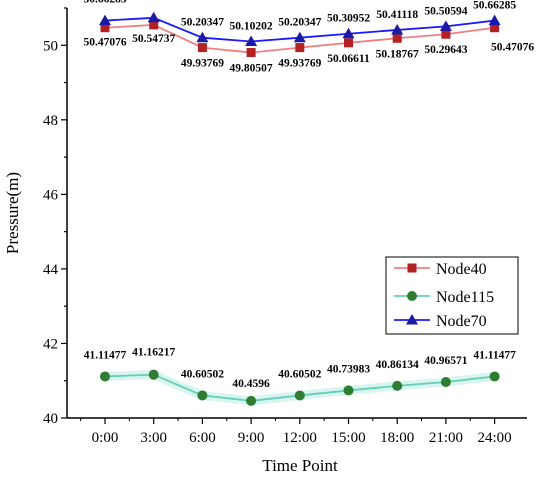 The height and width of the screenshot is (481, 550). I want to click on x-tick-label: 24:00, so click(495, 438).